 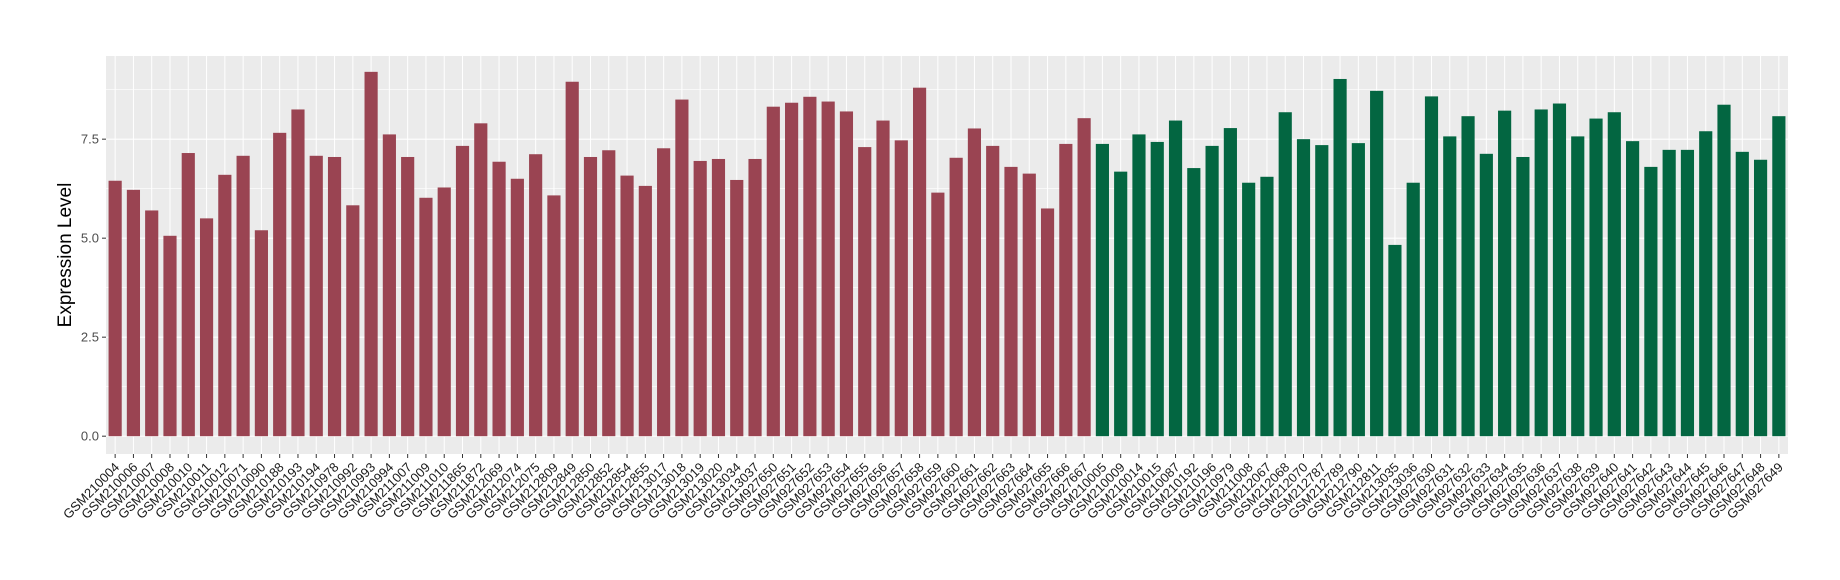 What do you see at coordinates (792, 269) in the screenshot?
I see `bar-GSM927651` at bounding box center [792, 269].